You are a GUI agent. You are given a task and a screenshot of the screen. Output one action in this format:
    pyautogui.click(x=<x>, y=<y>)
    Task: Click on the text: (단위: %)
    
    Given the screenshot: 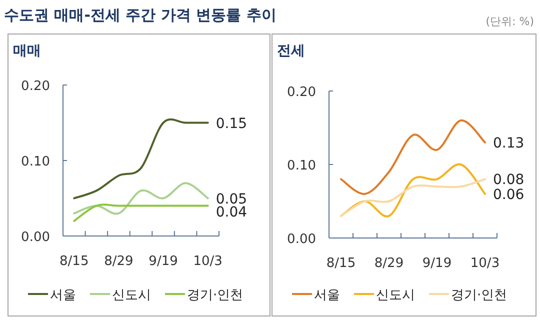 What is the action you would take?
    pyautogui.click(x=510, y=21)
    